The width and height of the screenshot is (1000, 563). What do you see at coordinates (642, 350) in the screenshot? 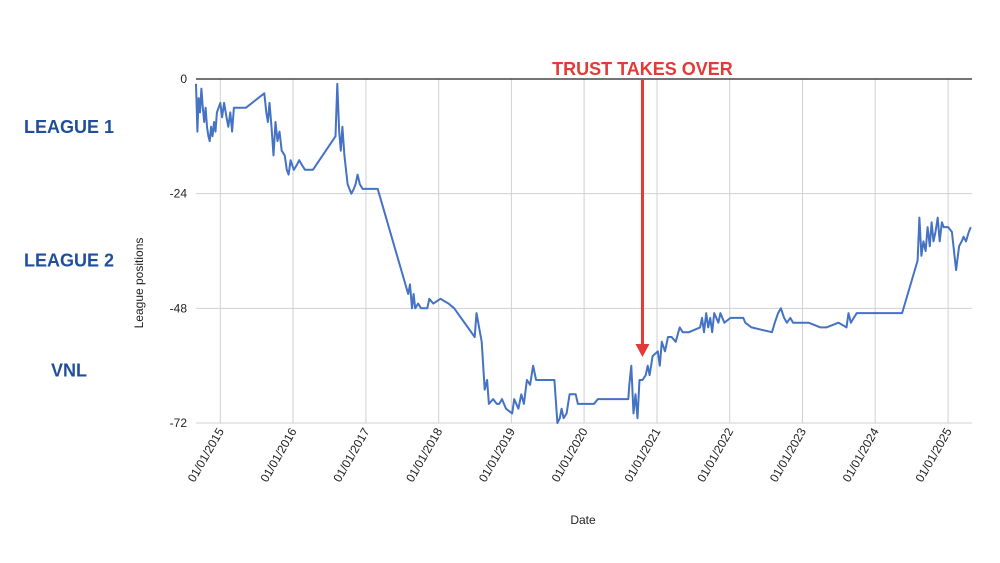
I see `annotation-arrow-head` at bounding box center [642, 350].